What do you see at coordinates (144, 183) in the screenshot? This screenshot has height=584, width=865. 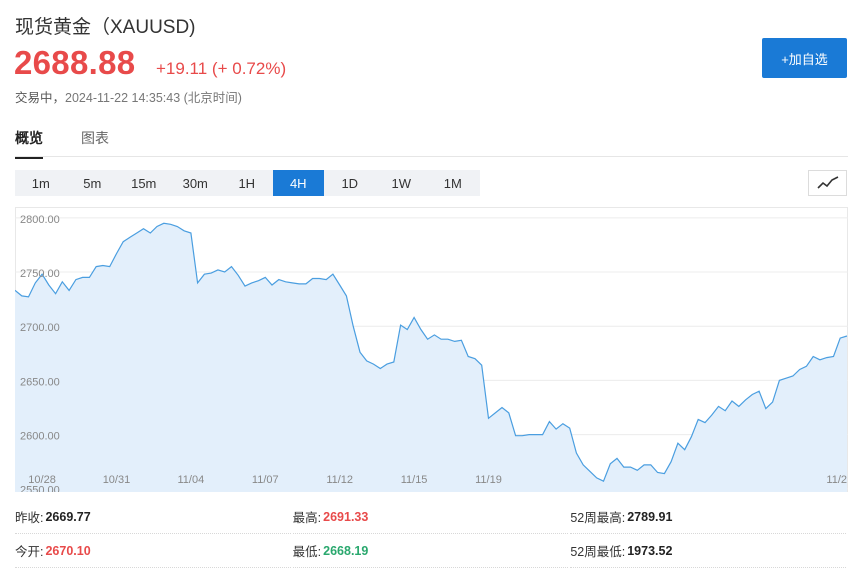 I see `interval-15m: 15m` at bounding box center [144, 183].